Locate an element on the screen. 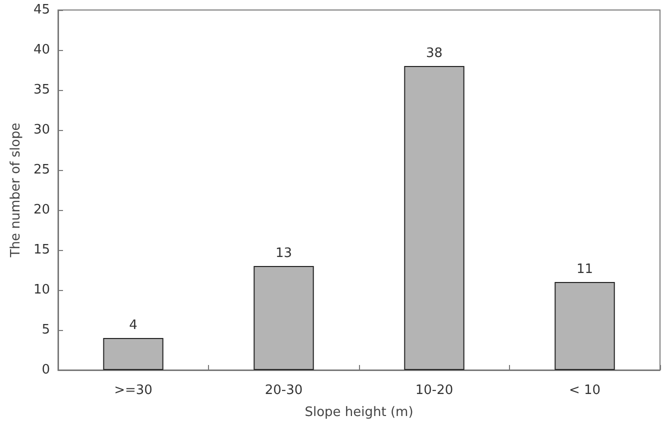  y-tick-label: 45 is located at coordinates (41, 10).